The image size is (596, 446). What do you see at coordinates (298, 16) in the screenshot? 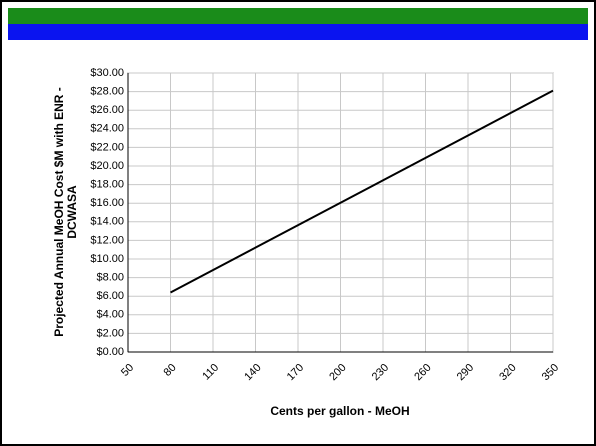
I see `green-band` at bounding box center [298, 16].